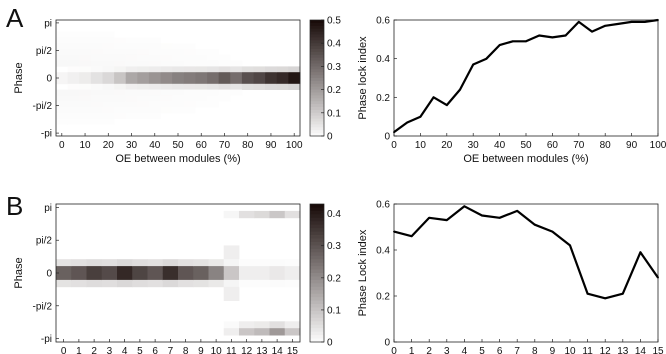 This screenshot has height=354, width=666. Describe the element at coordinates (394, 350) in the screenshot. I see `x-tick-label: 0` at that location.